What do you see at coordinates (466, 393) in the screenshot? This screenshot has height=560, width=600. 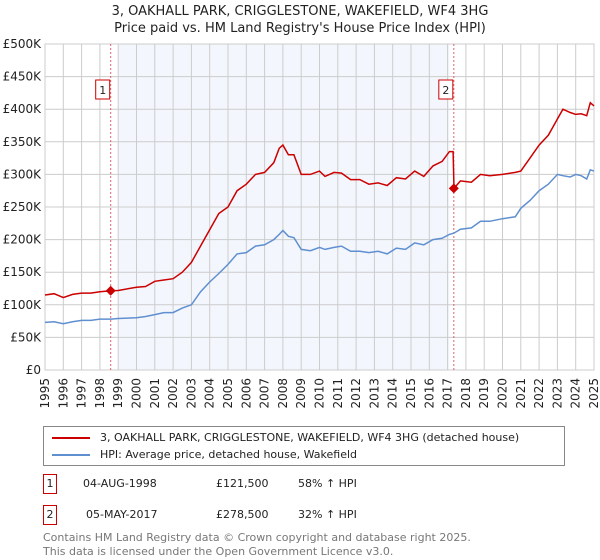 I see `x-tick-label: 2018` at bounding box center [466, 393].